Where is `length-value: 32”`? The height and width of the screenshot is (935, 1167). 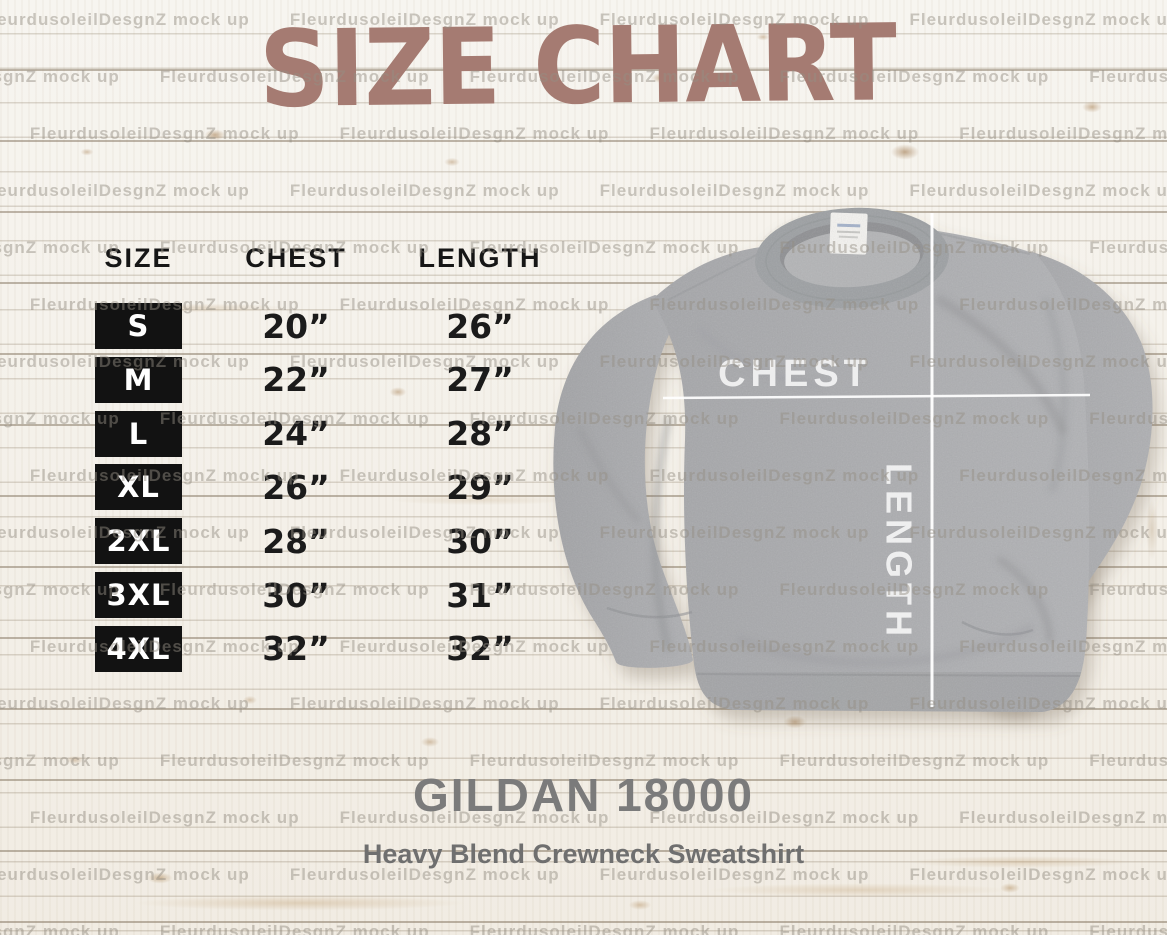
length-value: 32” is located at coordinates (480, 649).